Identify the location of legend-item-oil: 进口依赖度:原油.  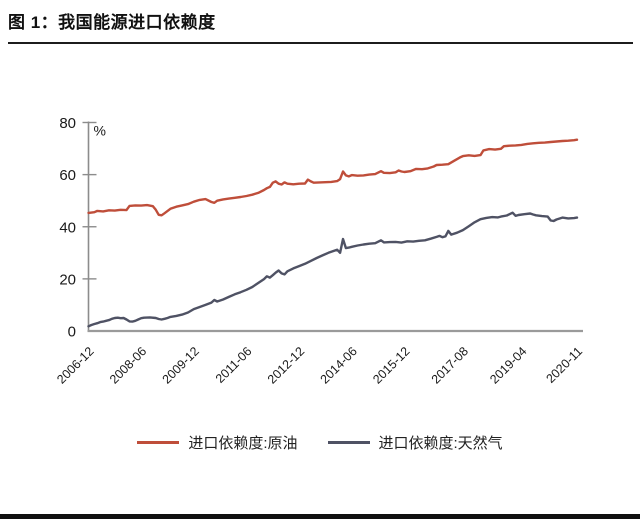
(217, 442).